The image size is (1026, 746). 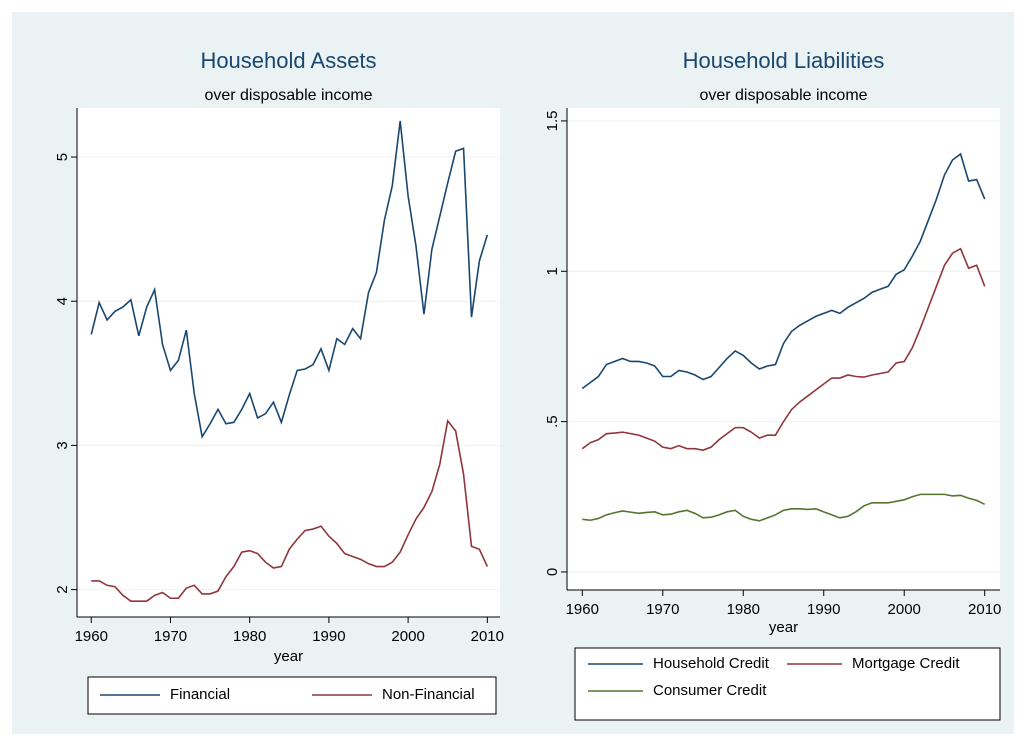 What do you see at coordinates (906, 663) in the screenshot?
I see `legend-label: Mortgage Credit` at bounding box center [906, 663].